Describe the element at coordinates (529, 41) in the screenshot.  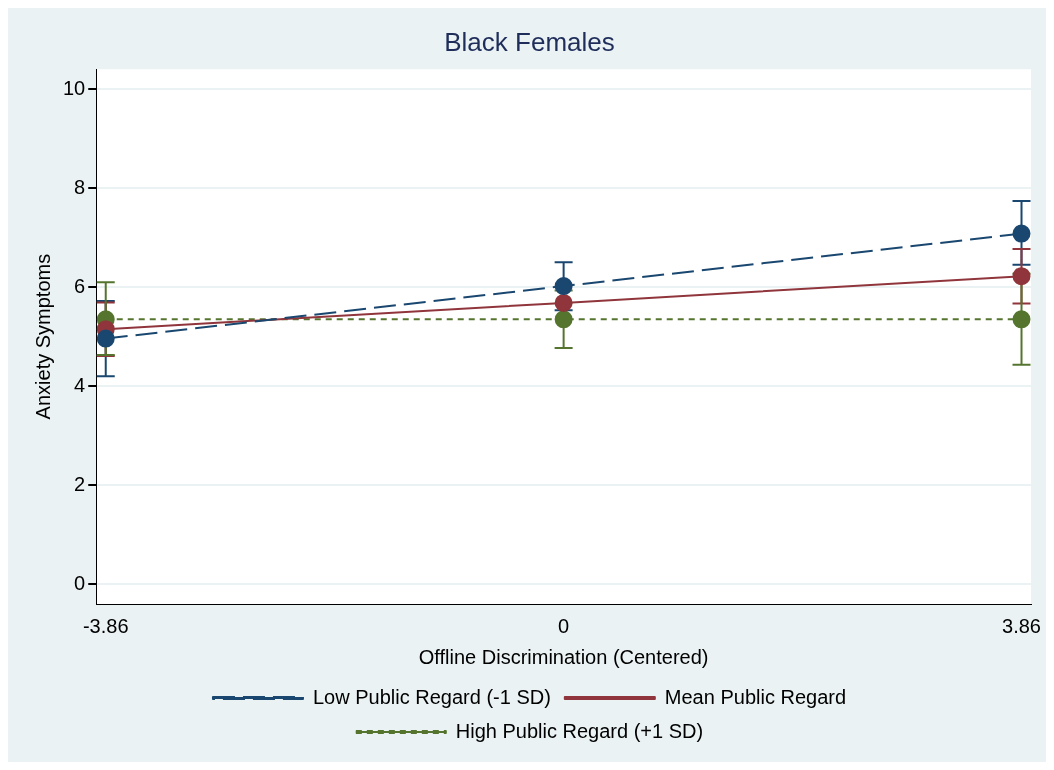
I see `chart-title: Black Females` at that location.